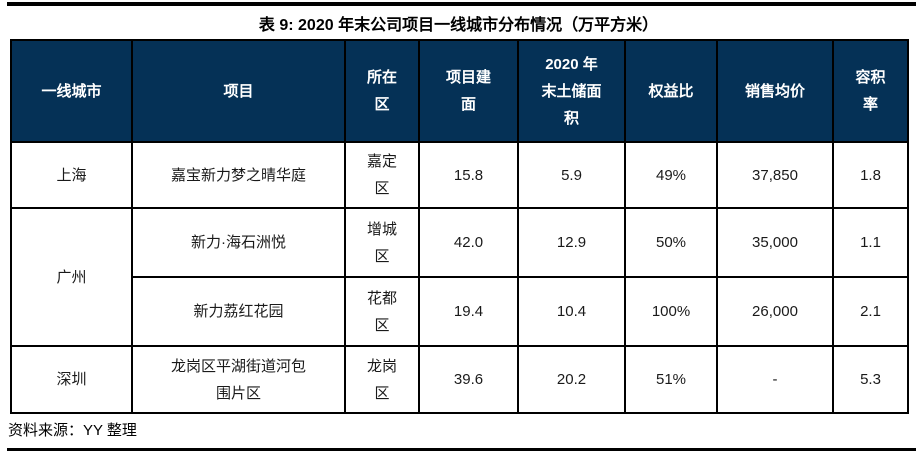 The width and height of the screenshot is (922, 457). I want to click on cell-project: 嘉宝新力梦之晴华庭, so click(238, 175).